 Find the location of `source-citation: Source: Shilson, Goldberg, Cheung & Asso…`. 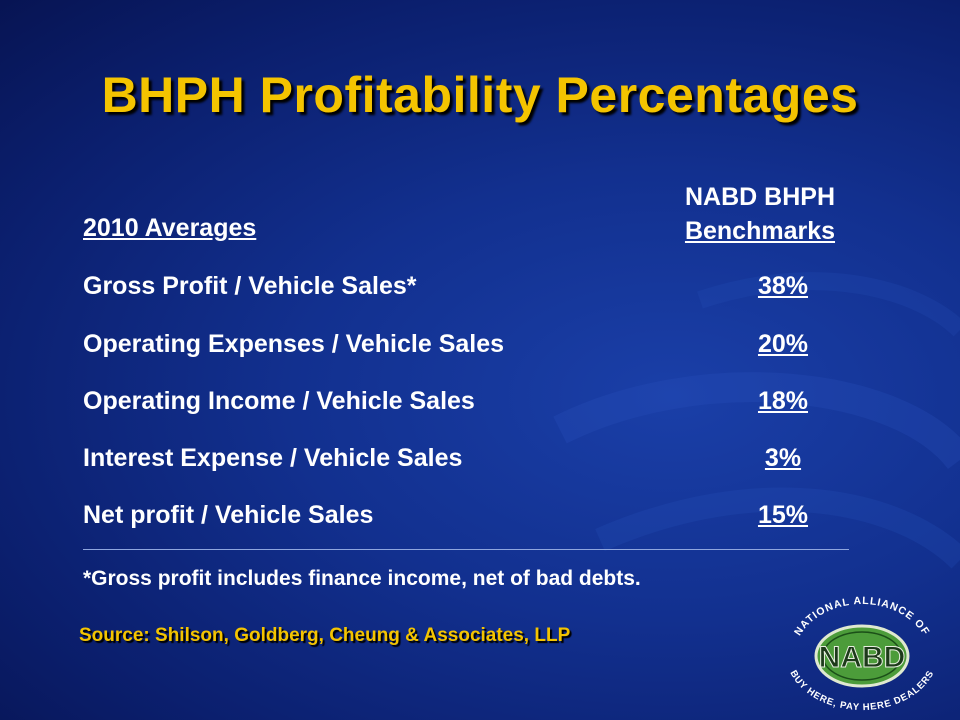

source-citation: Source: Shilson, Goldberg, Cheung & Asso… is located at coordinates (325, 635).